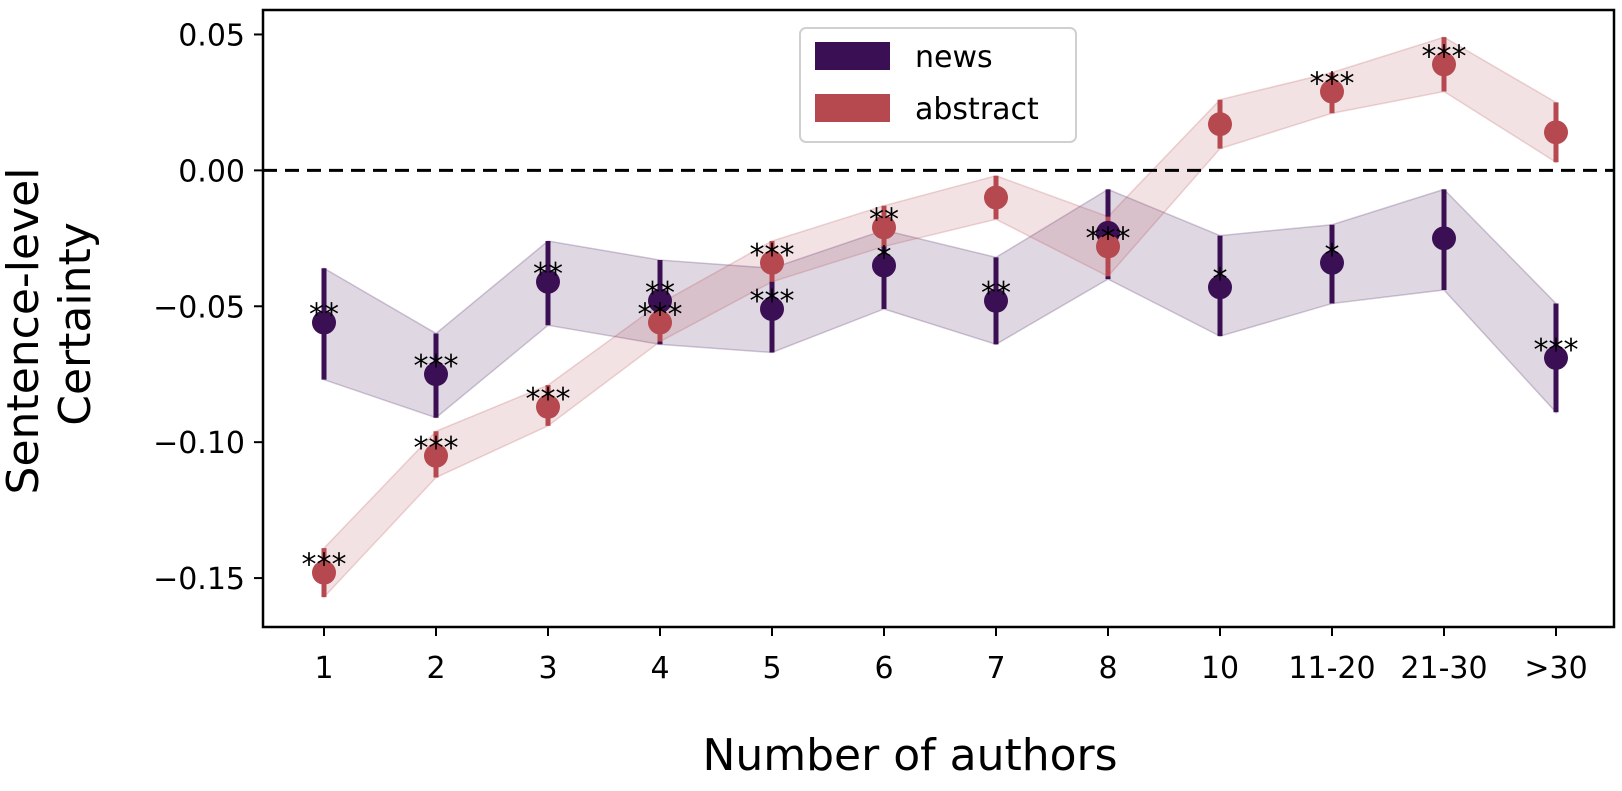  Describe the element at coordinates (435, 668) in the screenshot. I see `x-tick-label: 2` at that location.